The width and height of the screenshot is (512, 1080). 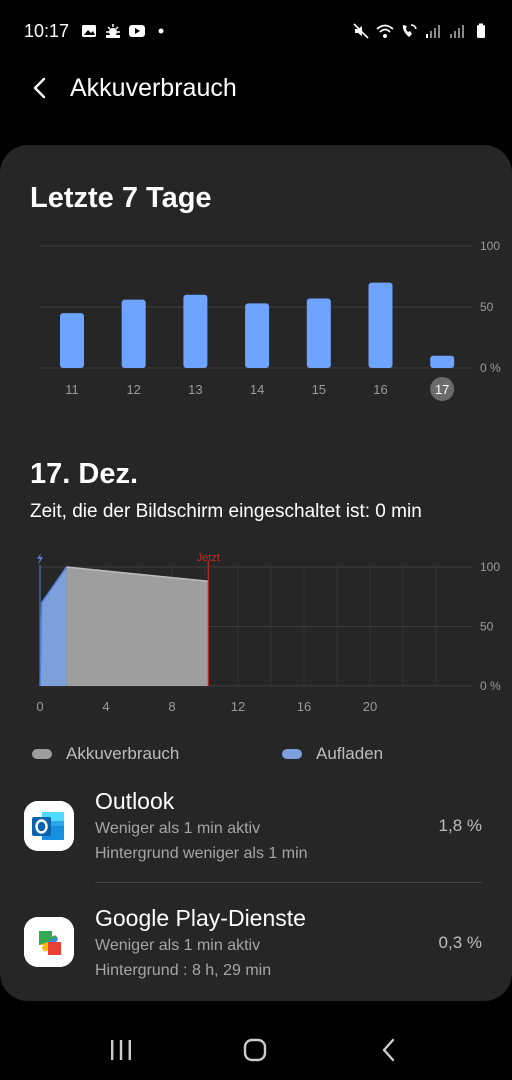 What do you see at coordinates (89, 31) in the screenshot?
I see `gallery-icon` at bounding box center [89, 31].